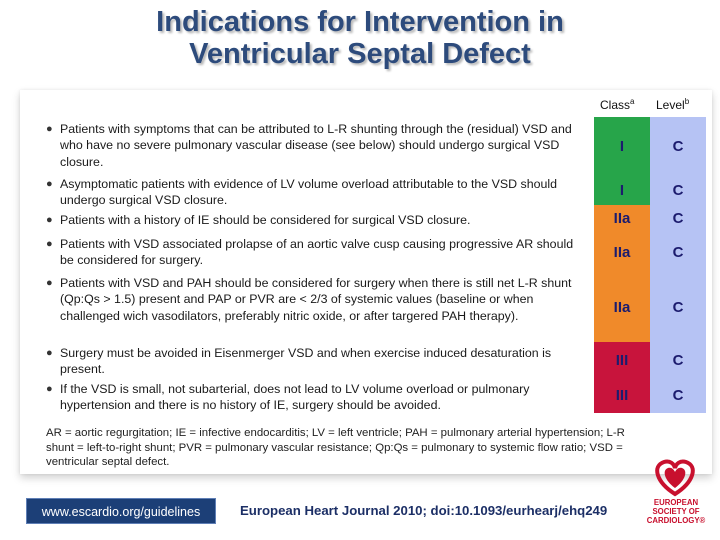 This screenshot has height=540, width=720. What do you see at coordinates (678, 395) in the screenshot?
I see `level-cell-7: C` at bounding box center [678, 395].